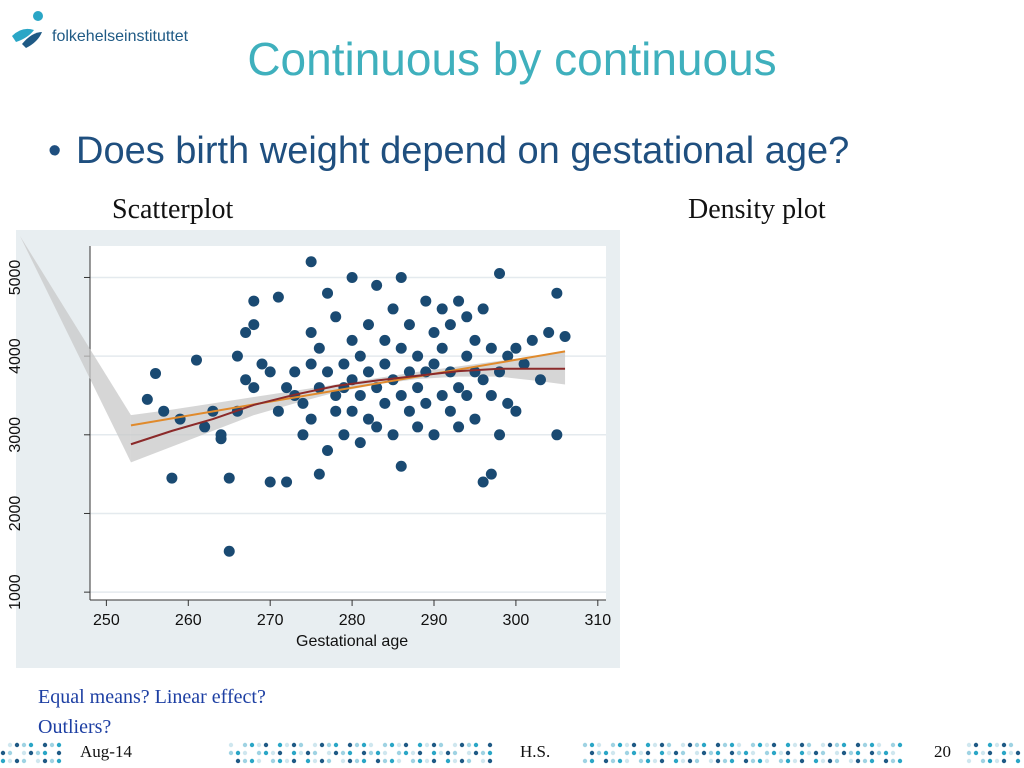 This screenshot has height=768, width=1024. What do you see at coordinates (348, 406) in the screenshot?
I see `lowess-fit-line` at bounding box center [348, 406].